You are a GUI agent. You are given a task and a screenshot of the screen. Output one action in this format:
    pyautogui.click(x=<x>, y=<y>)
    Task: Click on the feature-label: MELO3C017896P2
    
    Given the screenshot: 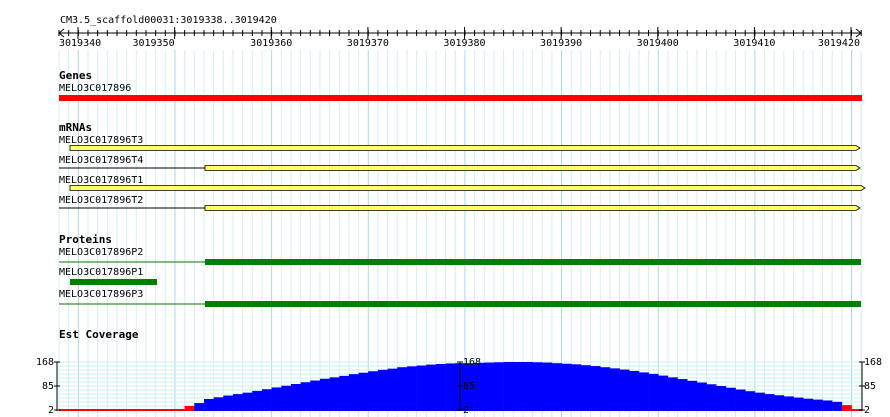 What is the action you would take?
    pyautogui.click(x=101, y=252)
    